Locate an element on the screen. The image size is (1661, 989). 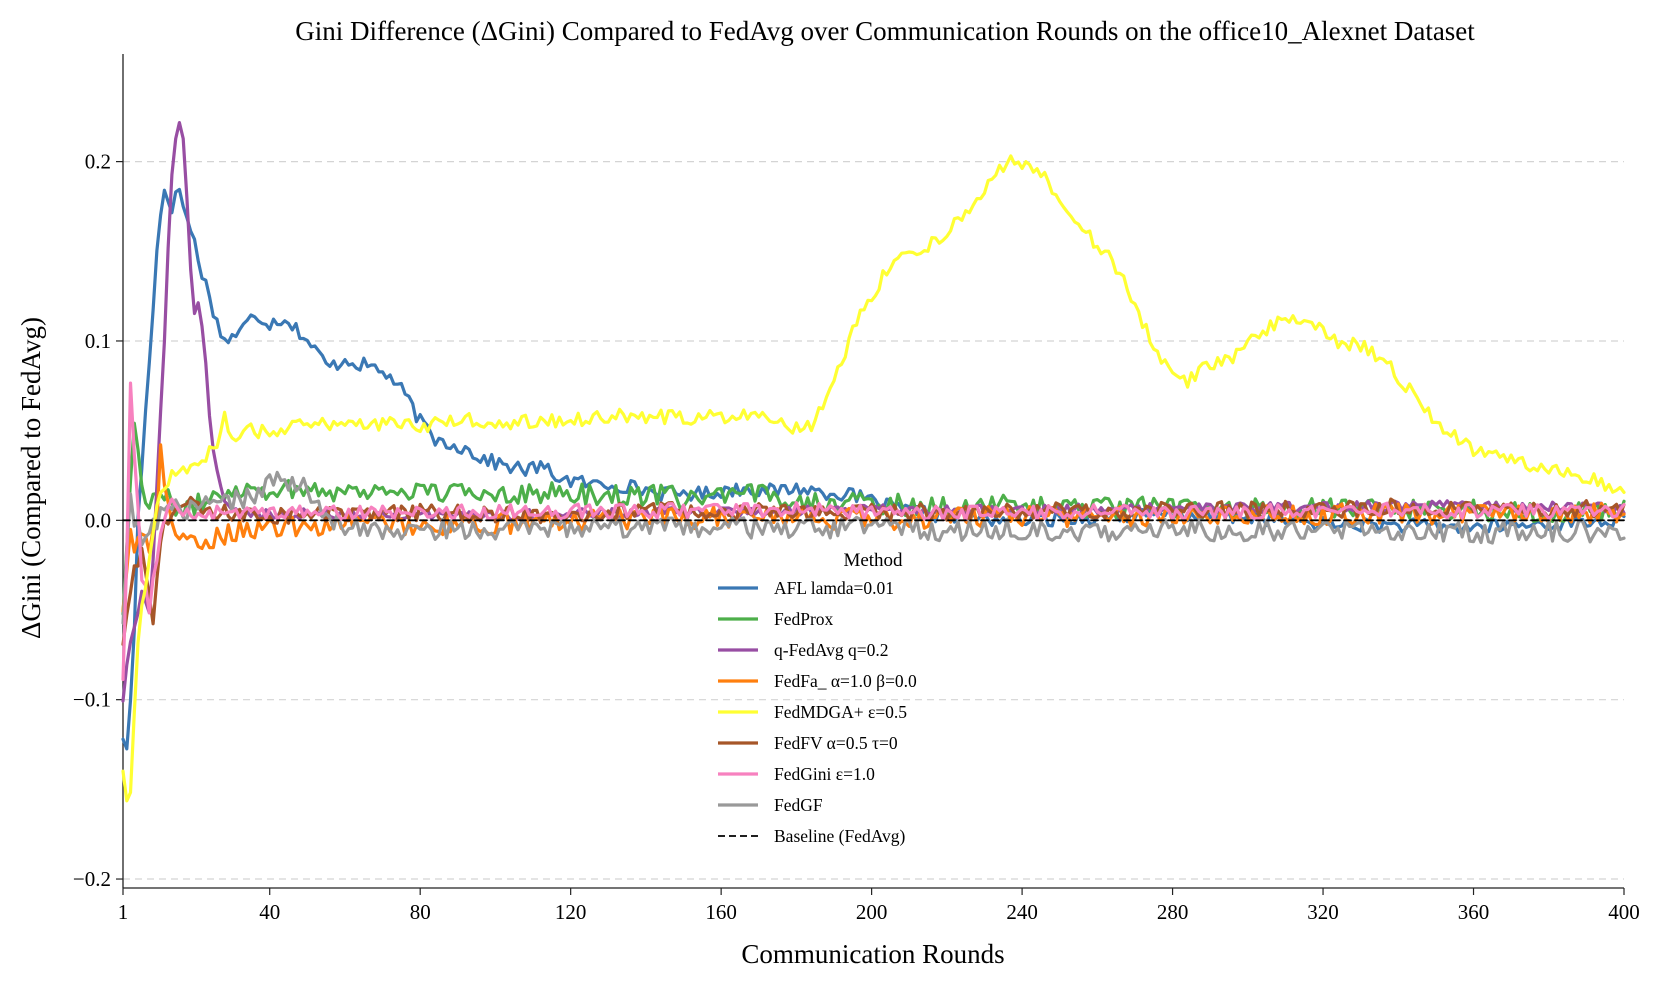
x-tick-label: 200 is located at coordinates (872, 912).